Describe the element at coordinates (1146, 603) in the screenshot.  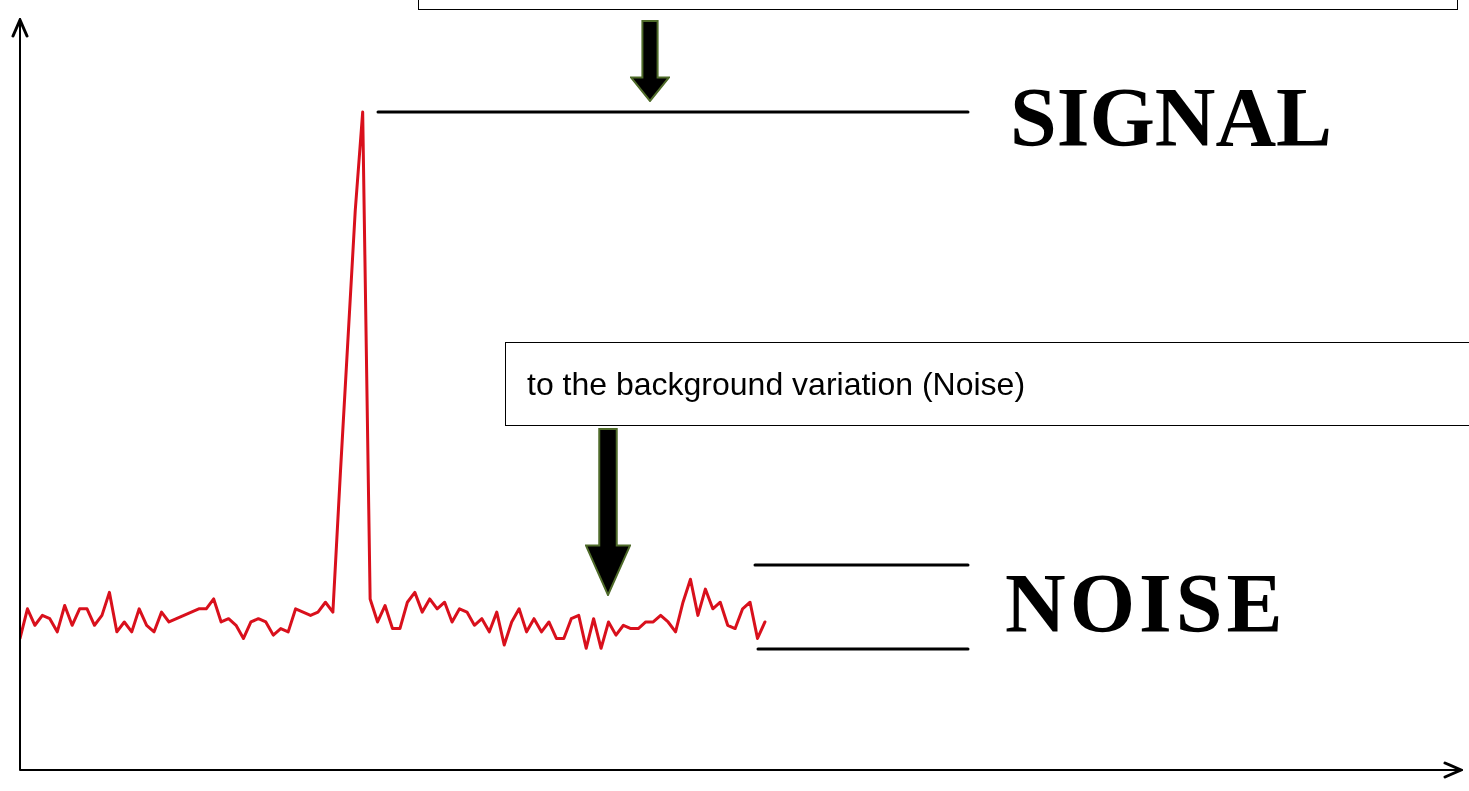
I see `text: NOISE` at that location.